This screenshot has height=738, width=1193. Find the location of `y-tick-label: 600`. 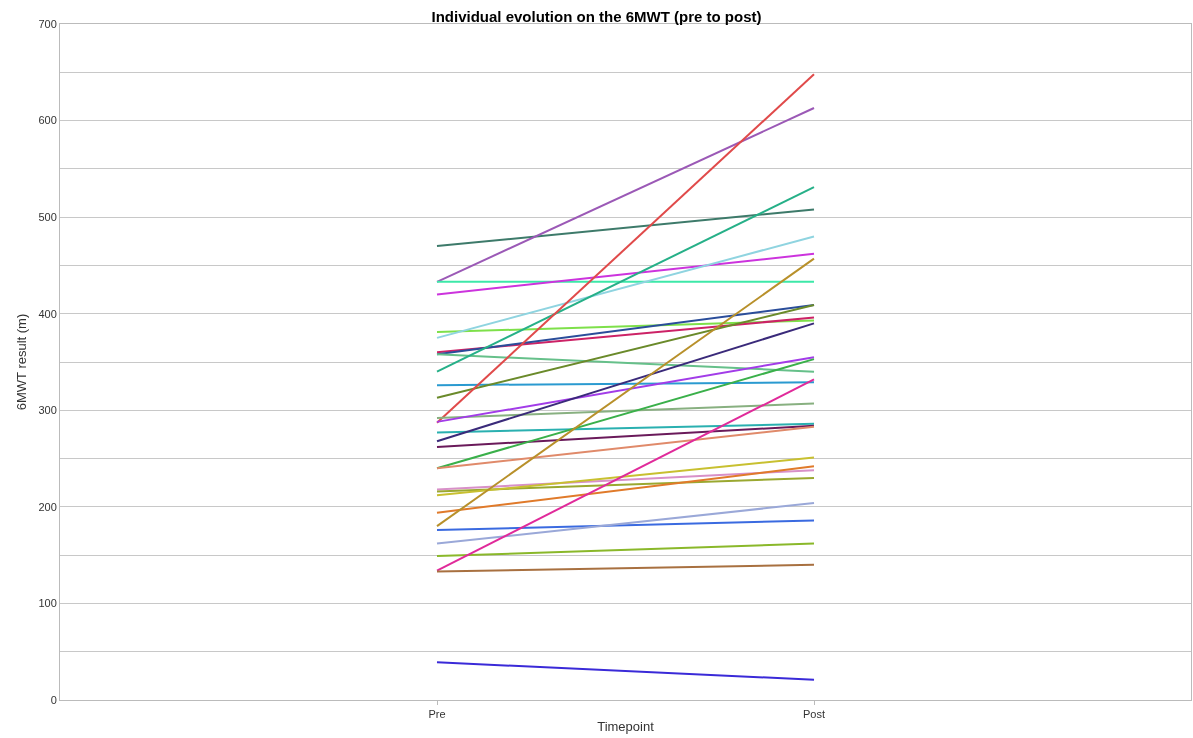

y-tick-label: 600 is located at coordinates (47, 120).